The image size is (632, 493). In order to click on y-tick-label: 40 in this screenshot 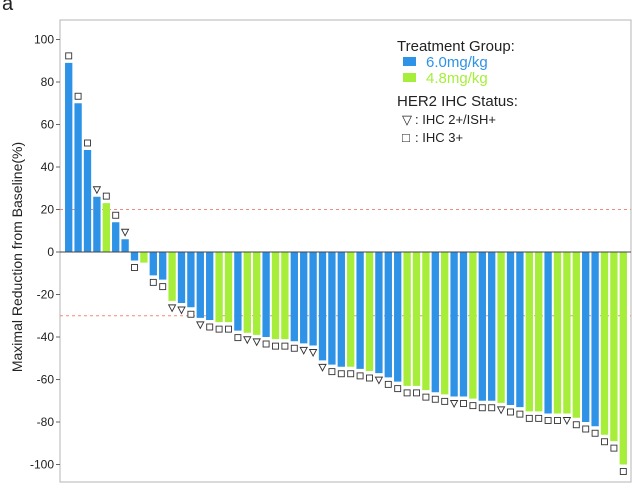, I will do `click(48, 167)`.